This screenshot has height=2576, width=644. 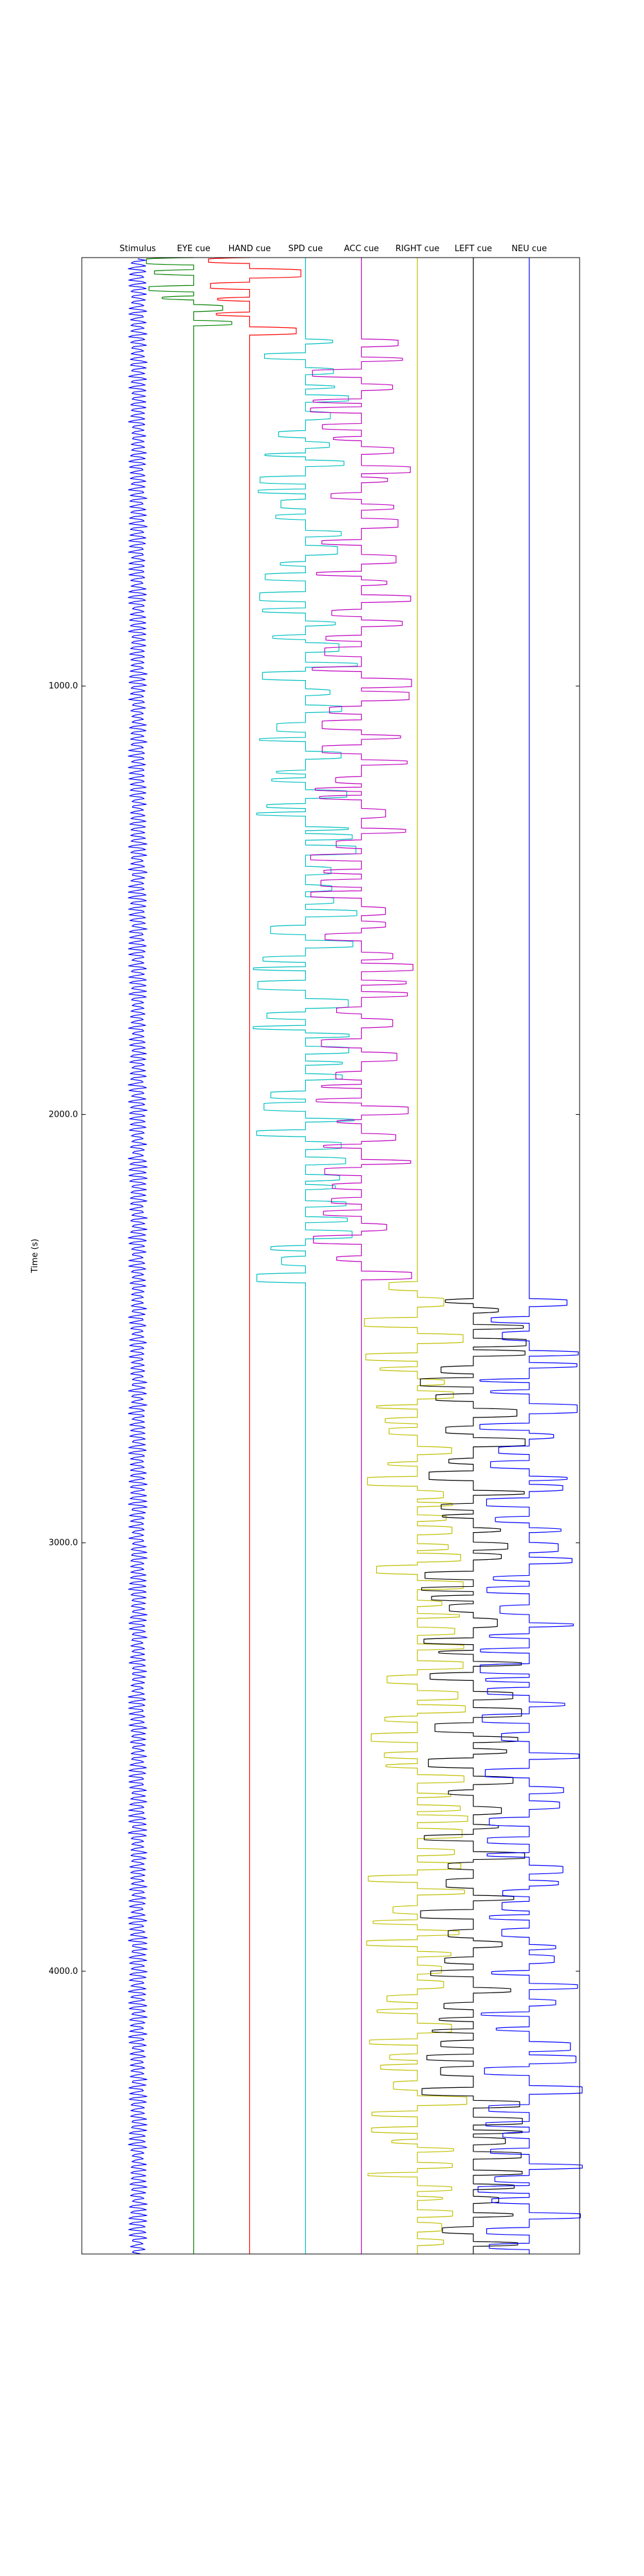 What do you see at coordinates (64, 1543) in the screenshot?
I see `y-tick-label: 3000.0` at bounding box center [64, 1543].